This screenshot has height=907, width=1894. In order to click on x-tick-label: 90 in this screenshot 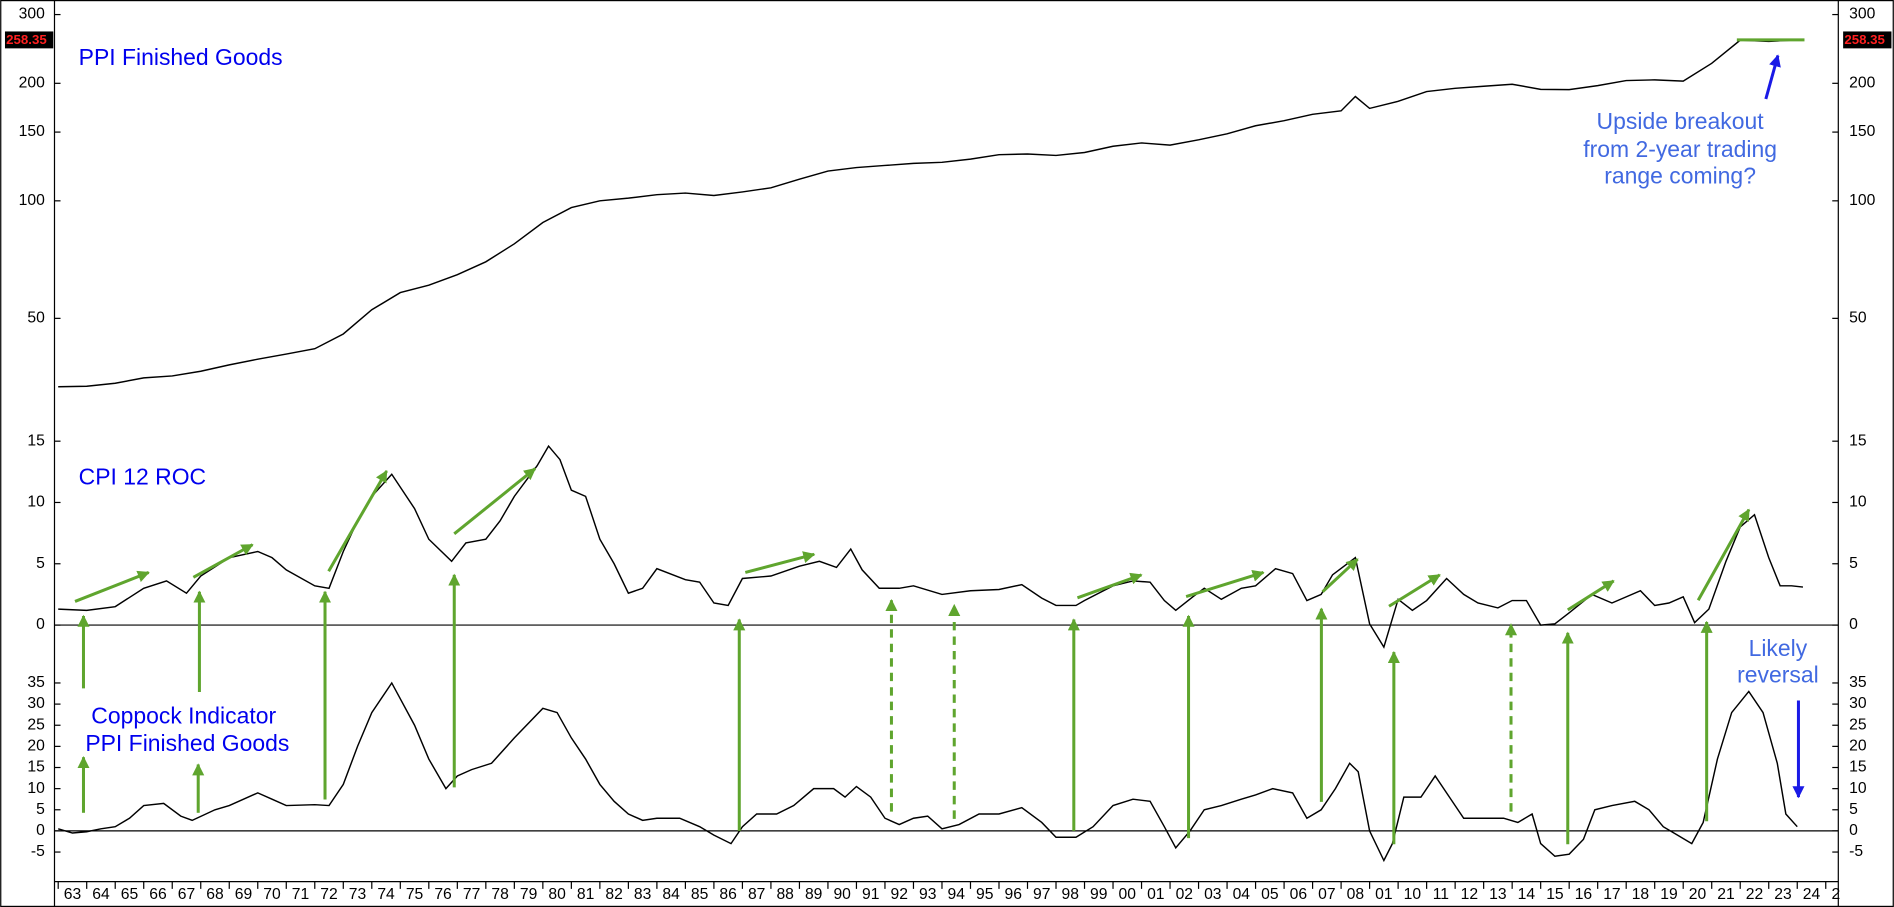, I will do `click(842, 894)`.